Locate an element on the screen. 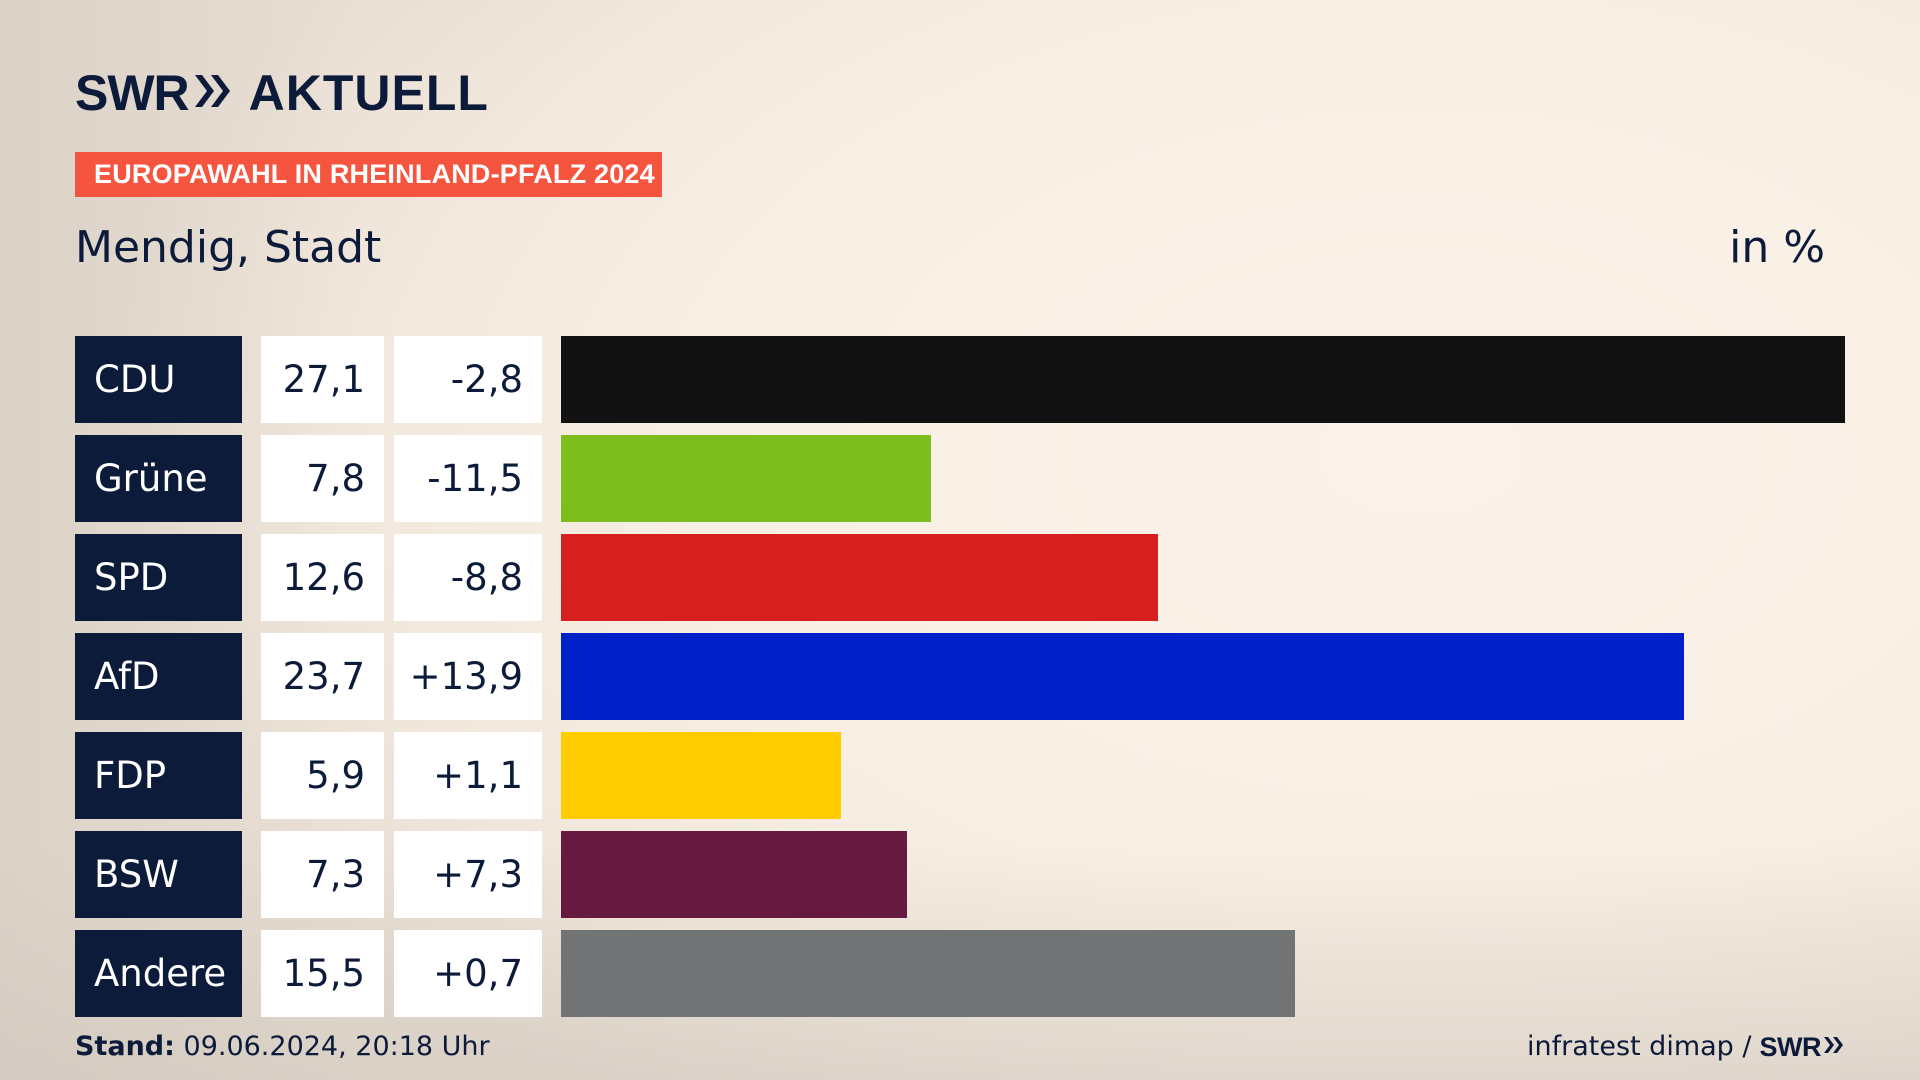 The image size is (1920, 1080). result-row: FDP 5,9 +1,1 is located at coordinates (960, 775).